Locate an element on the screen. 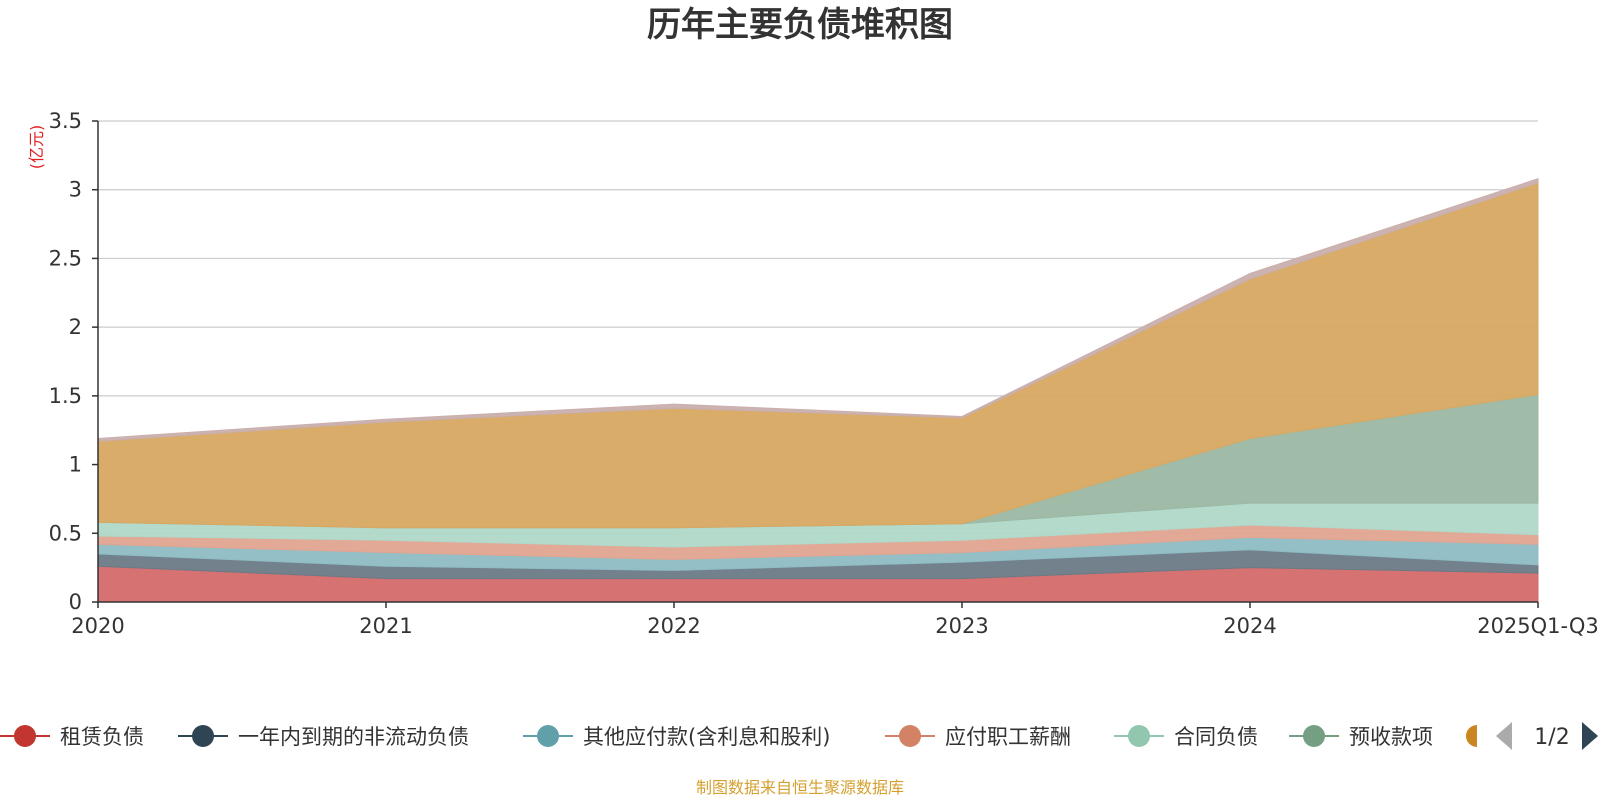 The height and width of the screenshot is (800, 1600). legend-page-indicator: 1/2 is located at coordinates (1551, 737).